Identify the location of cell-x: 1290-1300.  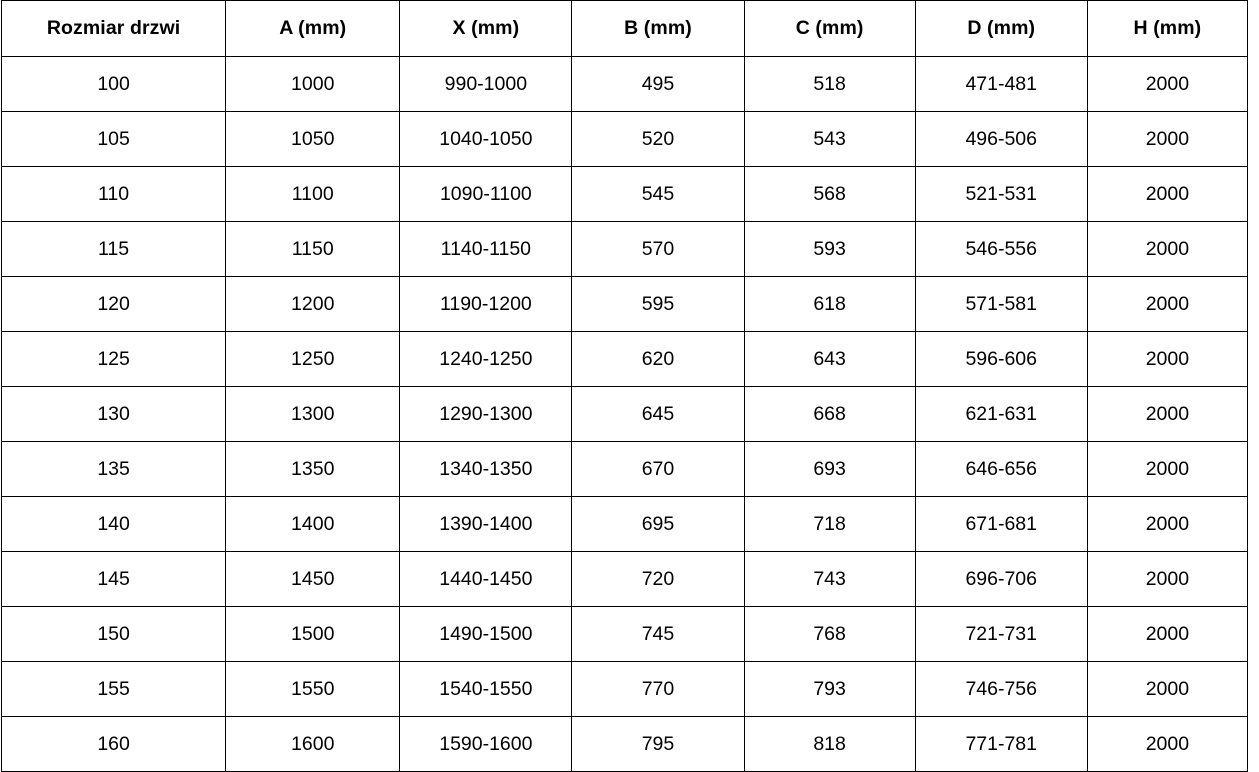
(486, 414).